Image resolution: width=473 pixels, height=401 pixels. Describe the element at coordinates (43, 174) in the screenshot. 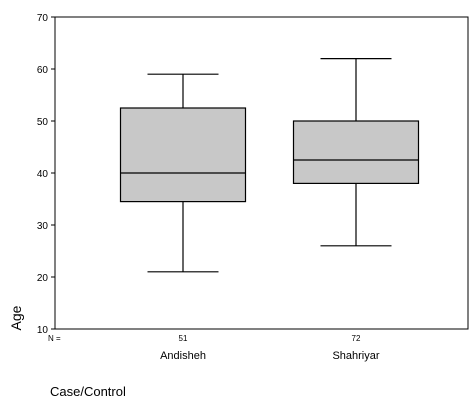

I see `y-tick-label: 40` at that location.